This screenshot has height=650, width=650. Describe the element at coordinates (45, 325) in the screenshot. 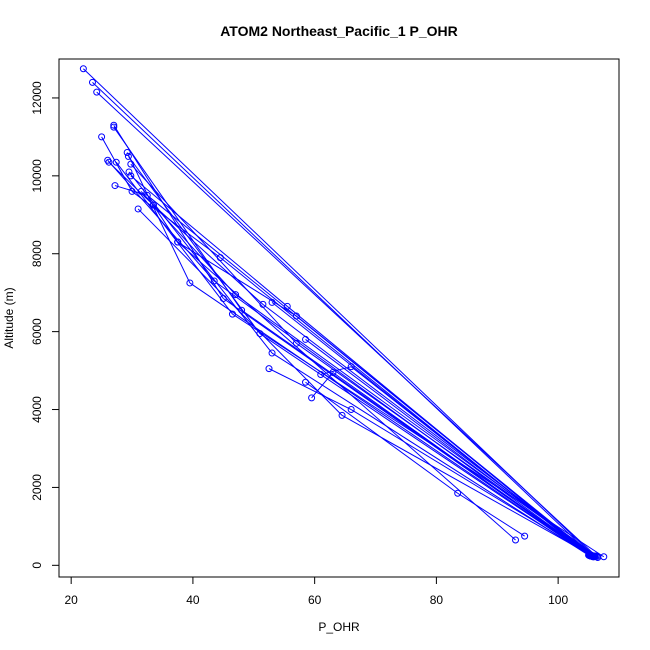

I see `y-axis: 0 2000 4000 6000 8000 10000 12000` at that location.